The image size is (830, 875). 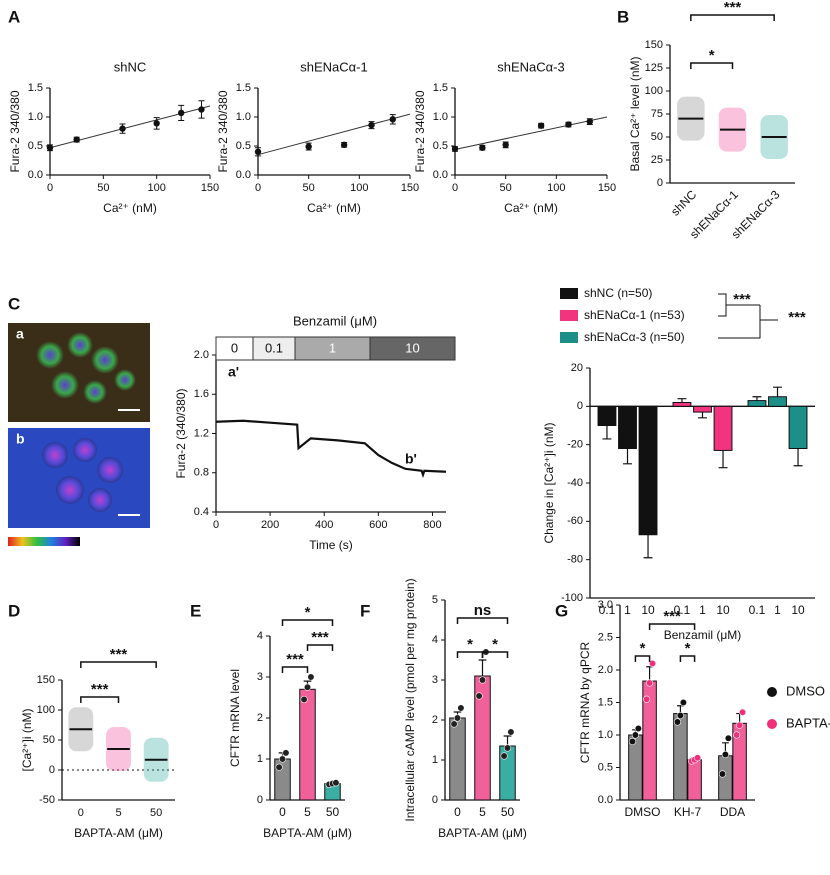 What do you see at coordinates (561, 610) in the screenshot?
I see `panel-label: G` at bounding box center [561, 610].